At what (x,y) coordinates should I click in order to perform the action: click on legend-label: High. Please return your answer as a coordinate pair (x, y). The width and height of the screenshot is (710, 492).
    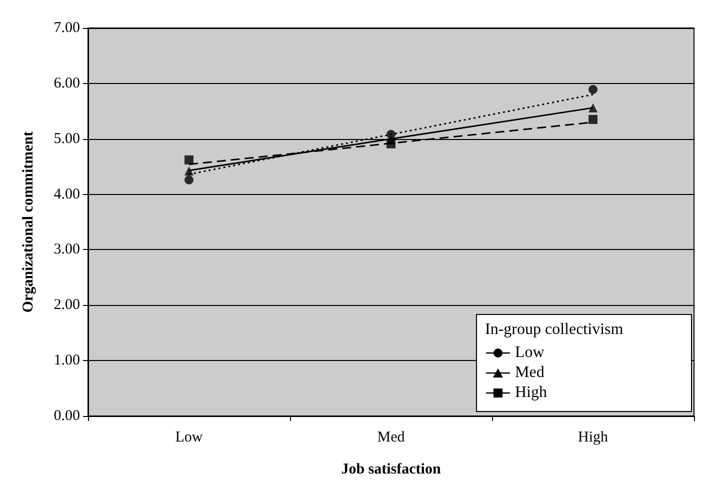
    Looking at the image, I should click on (531, 393).